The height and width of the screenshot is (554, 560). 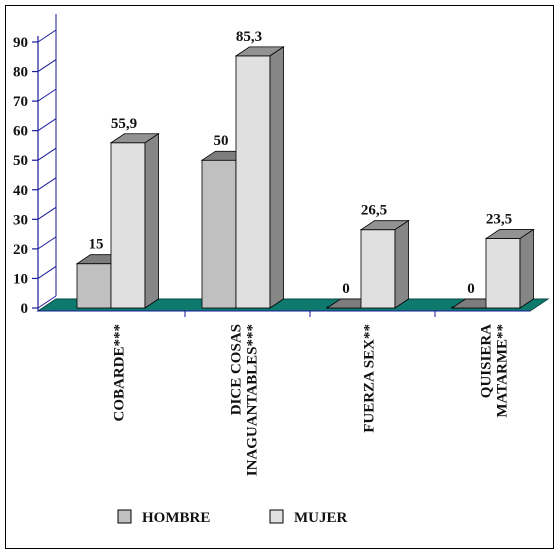 What do you see at coordinates (249, 37) in the screenshot?
I see `data-label: 85,3` at bounding box center [249, 37].